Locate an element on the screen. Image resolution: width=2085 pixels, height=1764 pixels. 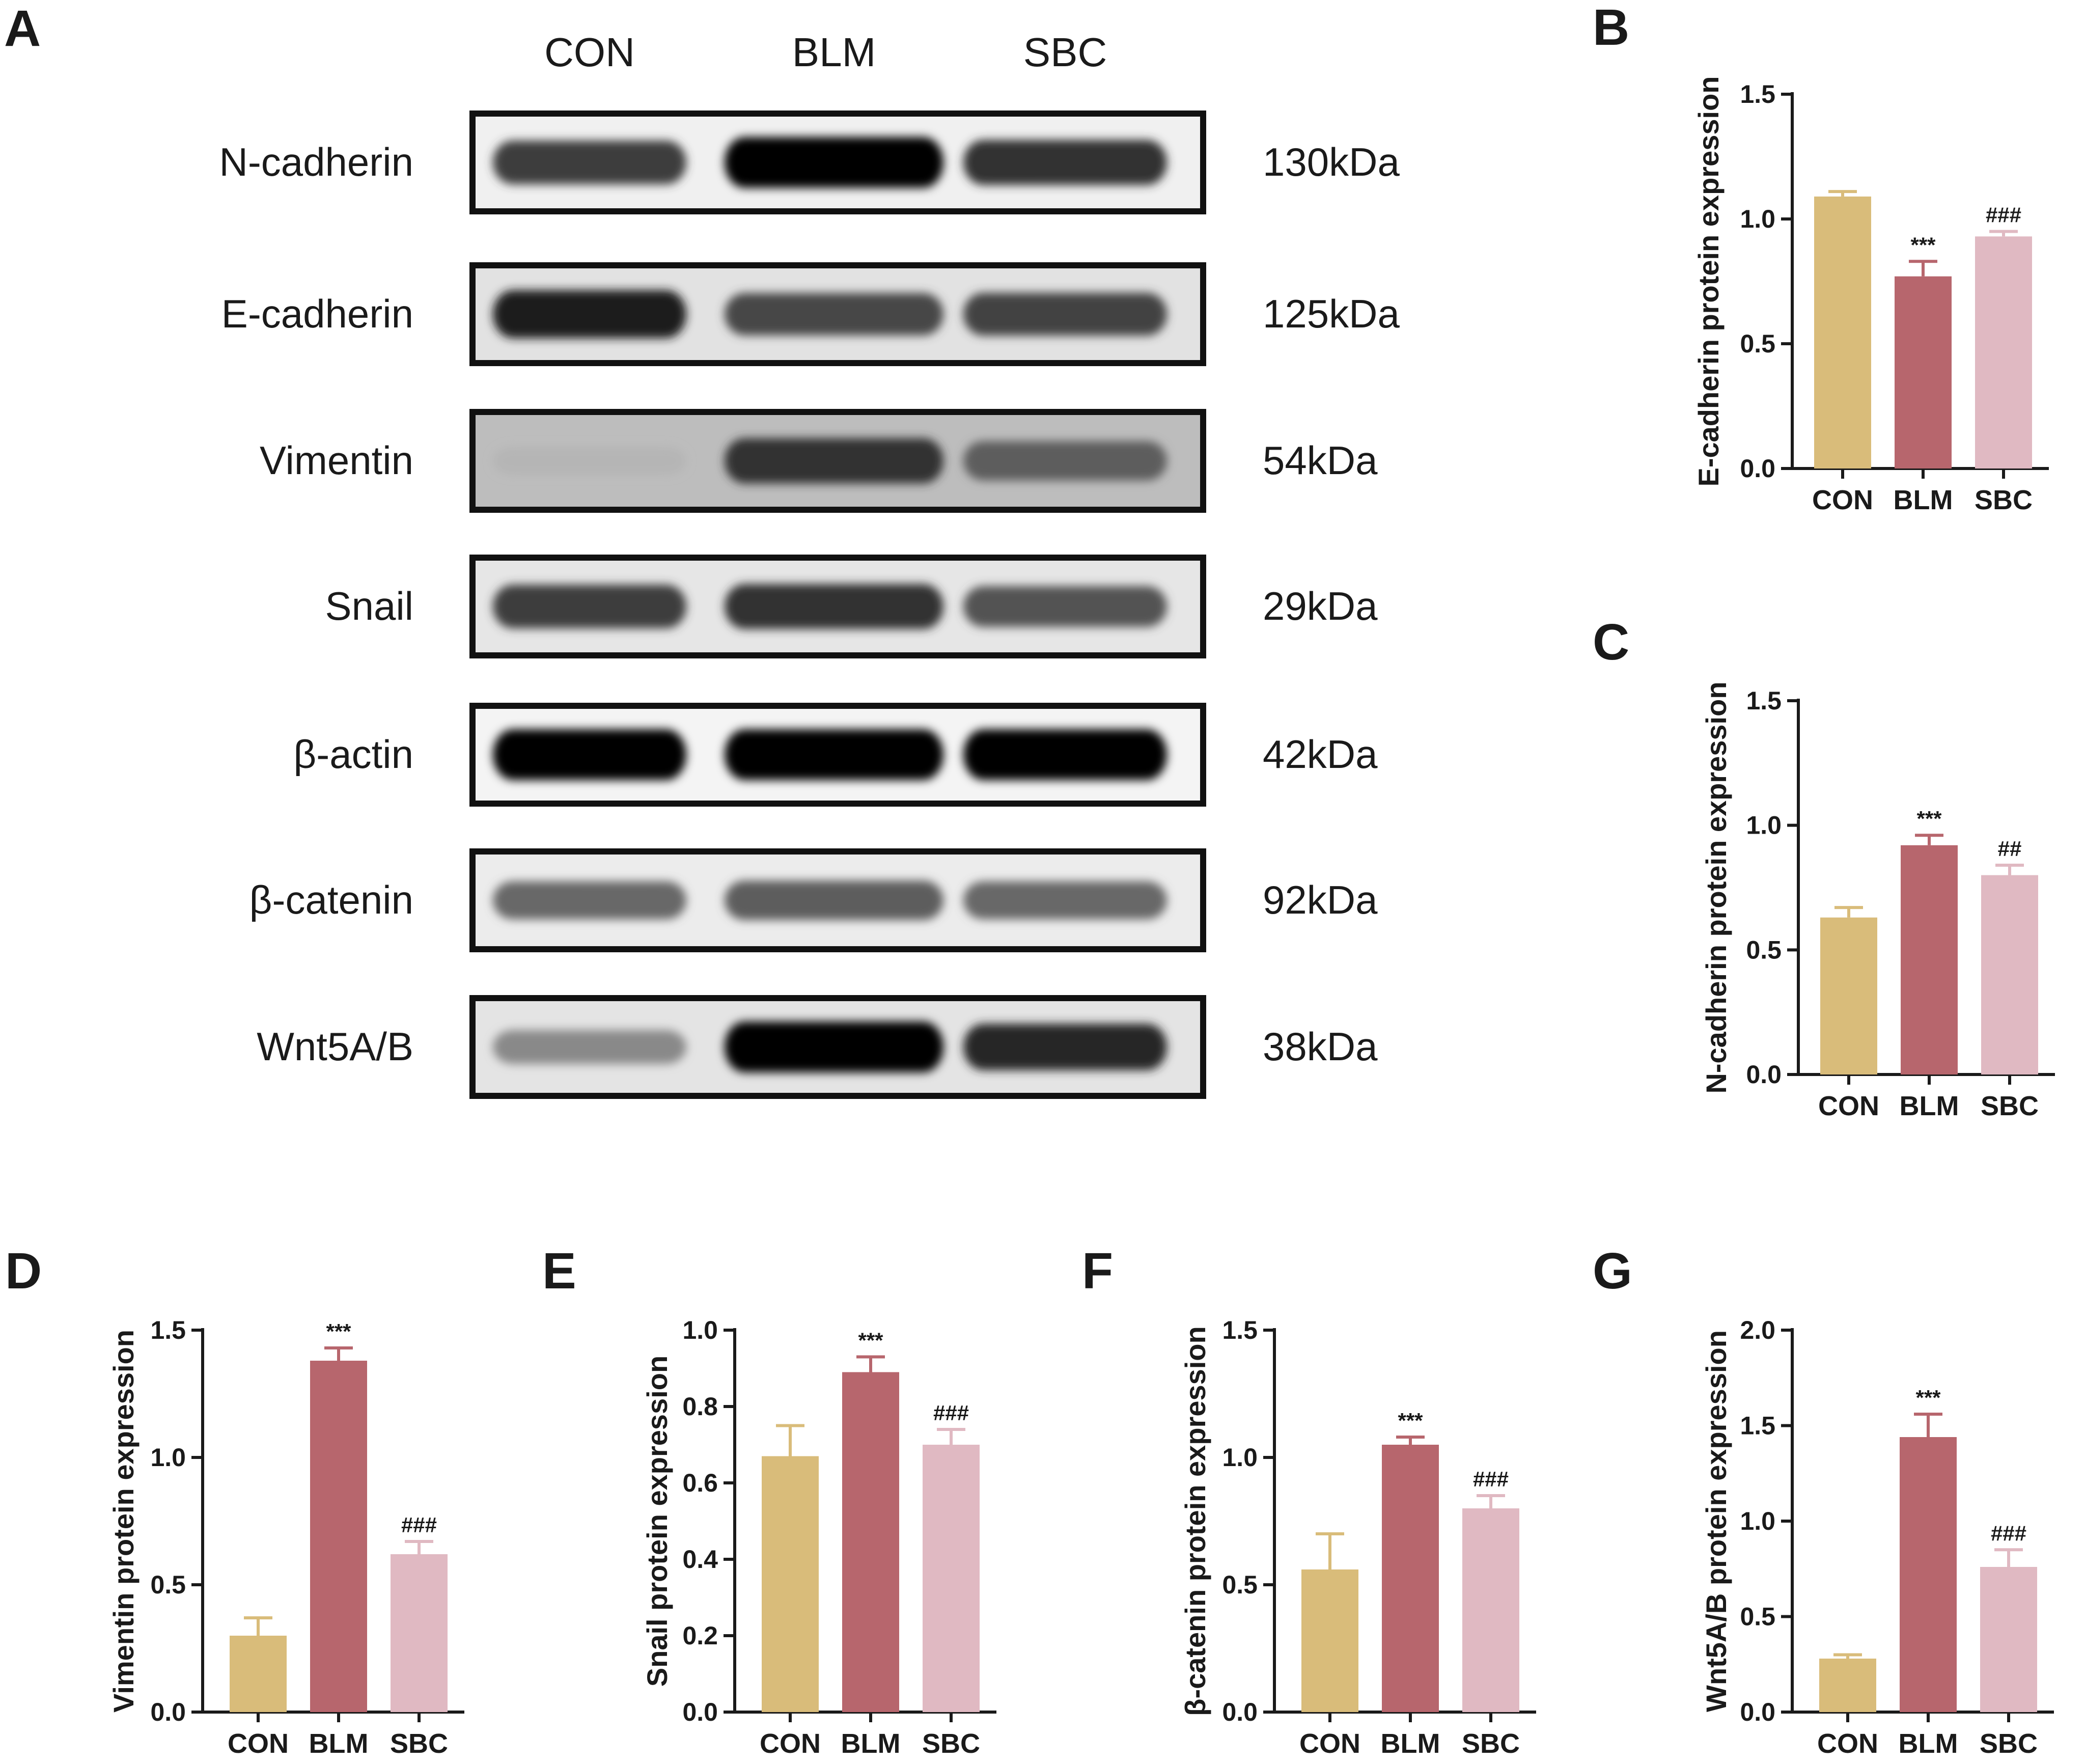
panel-letter-f: F is located at coordinates (1097, 1271).